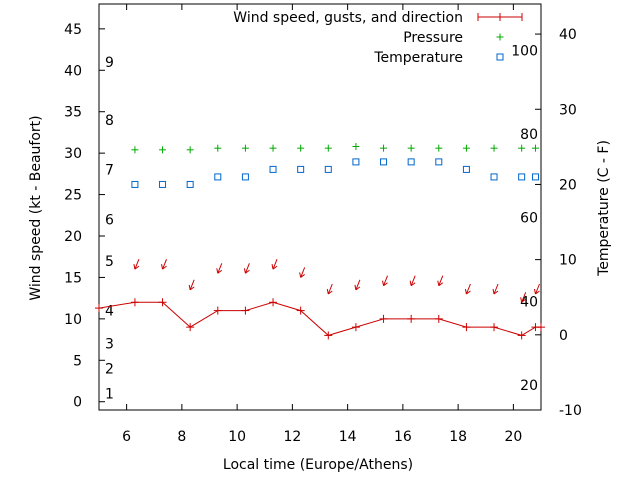  I want to click on left-tick-label: 30, so click(73, 154).